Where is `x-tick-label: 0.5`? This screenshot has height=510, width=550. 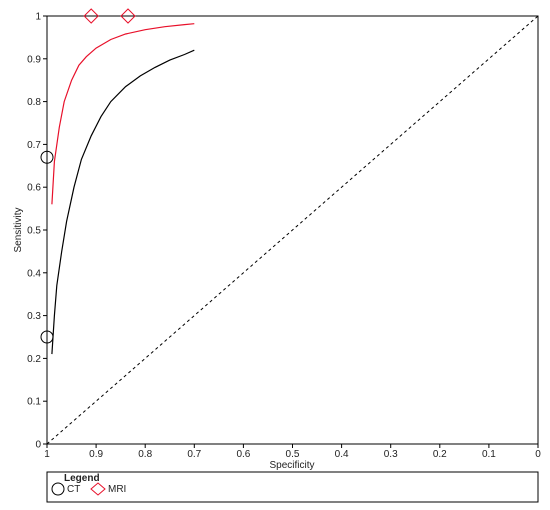 x-tick-label: 0.5 is located at coordinates (293, 454).